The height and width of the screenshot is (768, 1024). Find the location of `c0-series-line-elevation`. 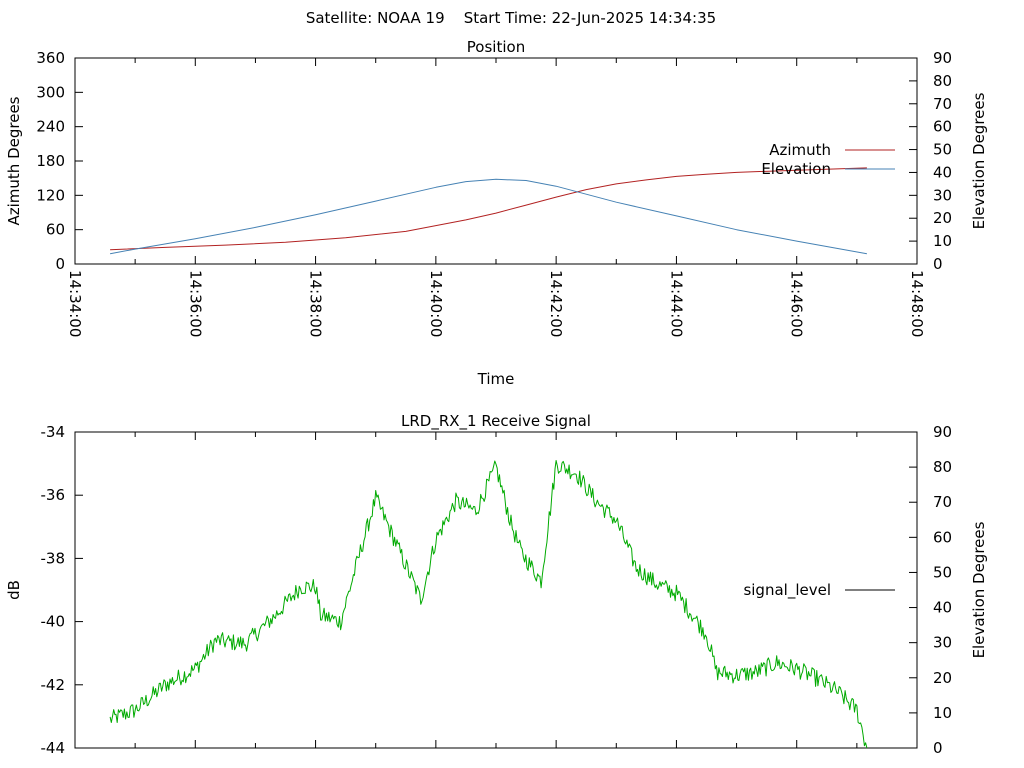

c0-series-line-elevation is located at coordinates (488, 216).